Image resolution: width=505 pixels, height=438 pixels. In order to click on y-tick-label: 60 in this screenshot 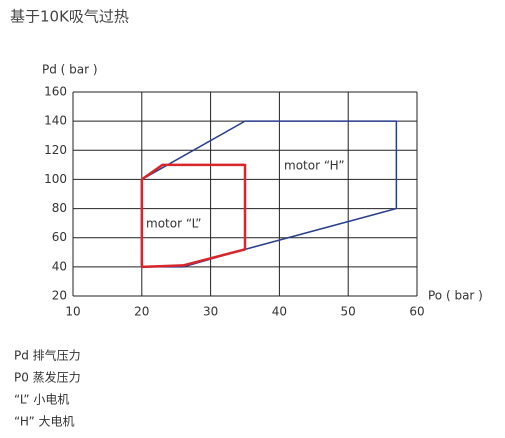, I will do `click(59, 237)`.